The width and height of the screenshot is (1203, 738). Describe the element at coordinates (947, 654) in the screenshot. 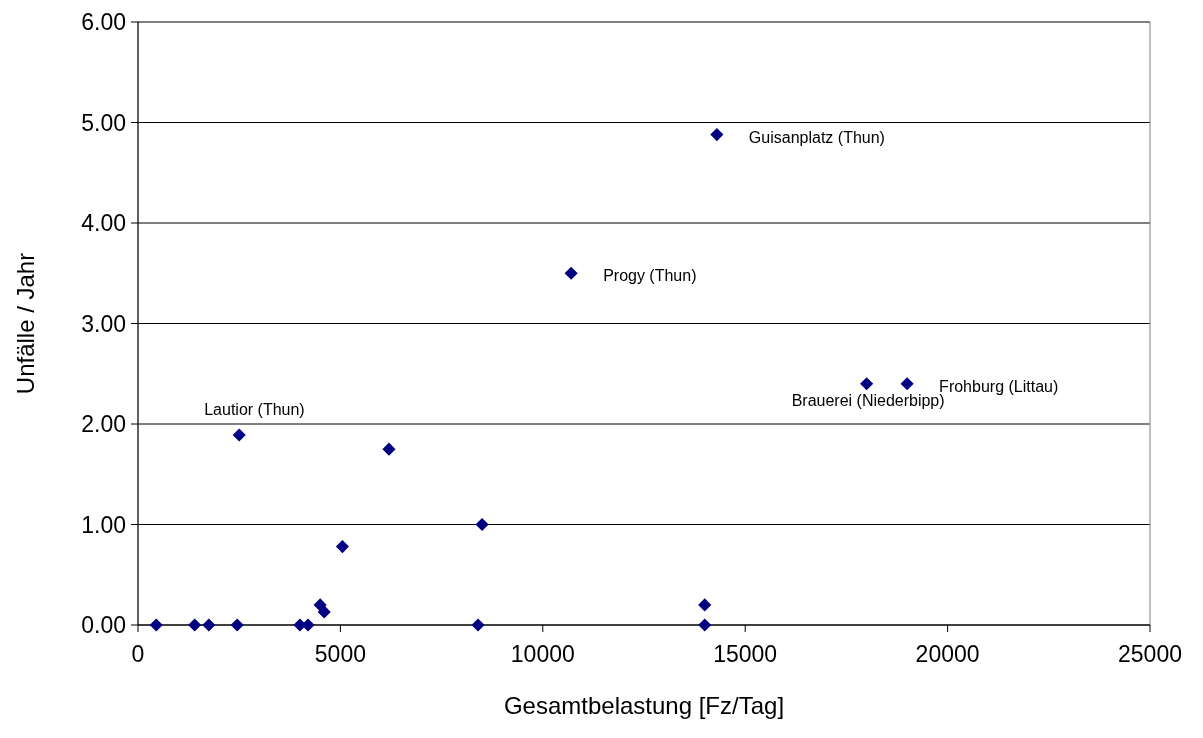

I see `x-tick-label: 20000` at that location.